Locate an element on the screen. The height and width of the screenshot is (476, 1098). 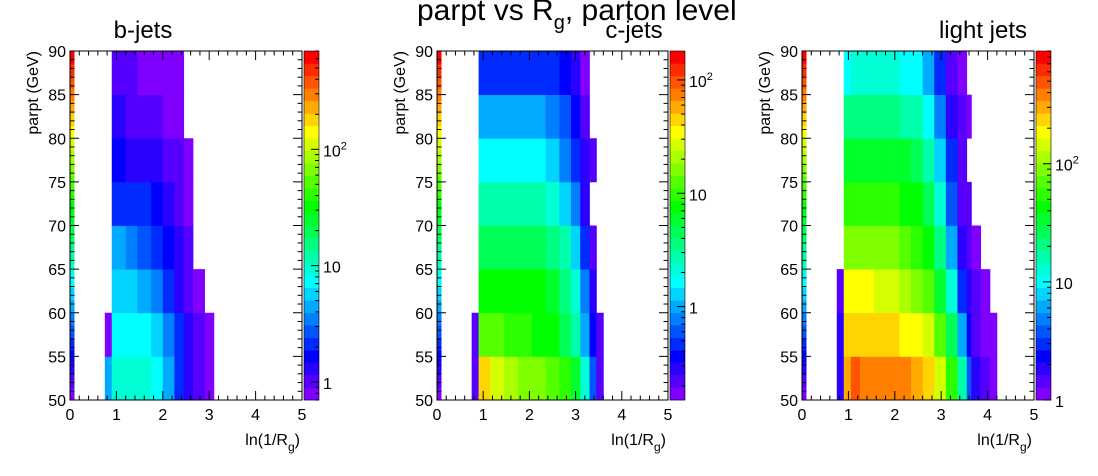
x-tick-label: 1 is located at coordinates (483, 415).